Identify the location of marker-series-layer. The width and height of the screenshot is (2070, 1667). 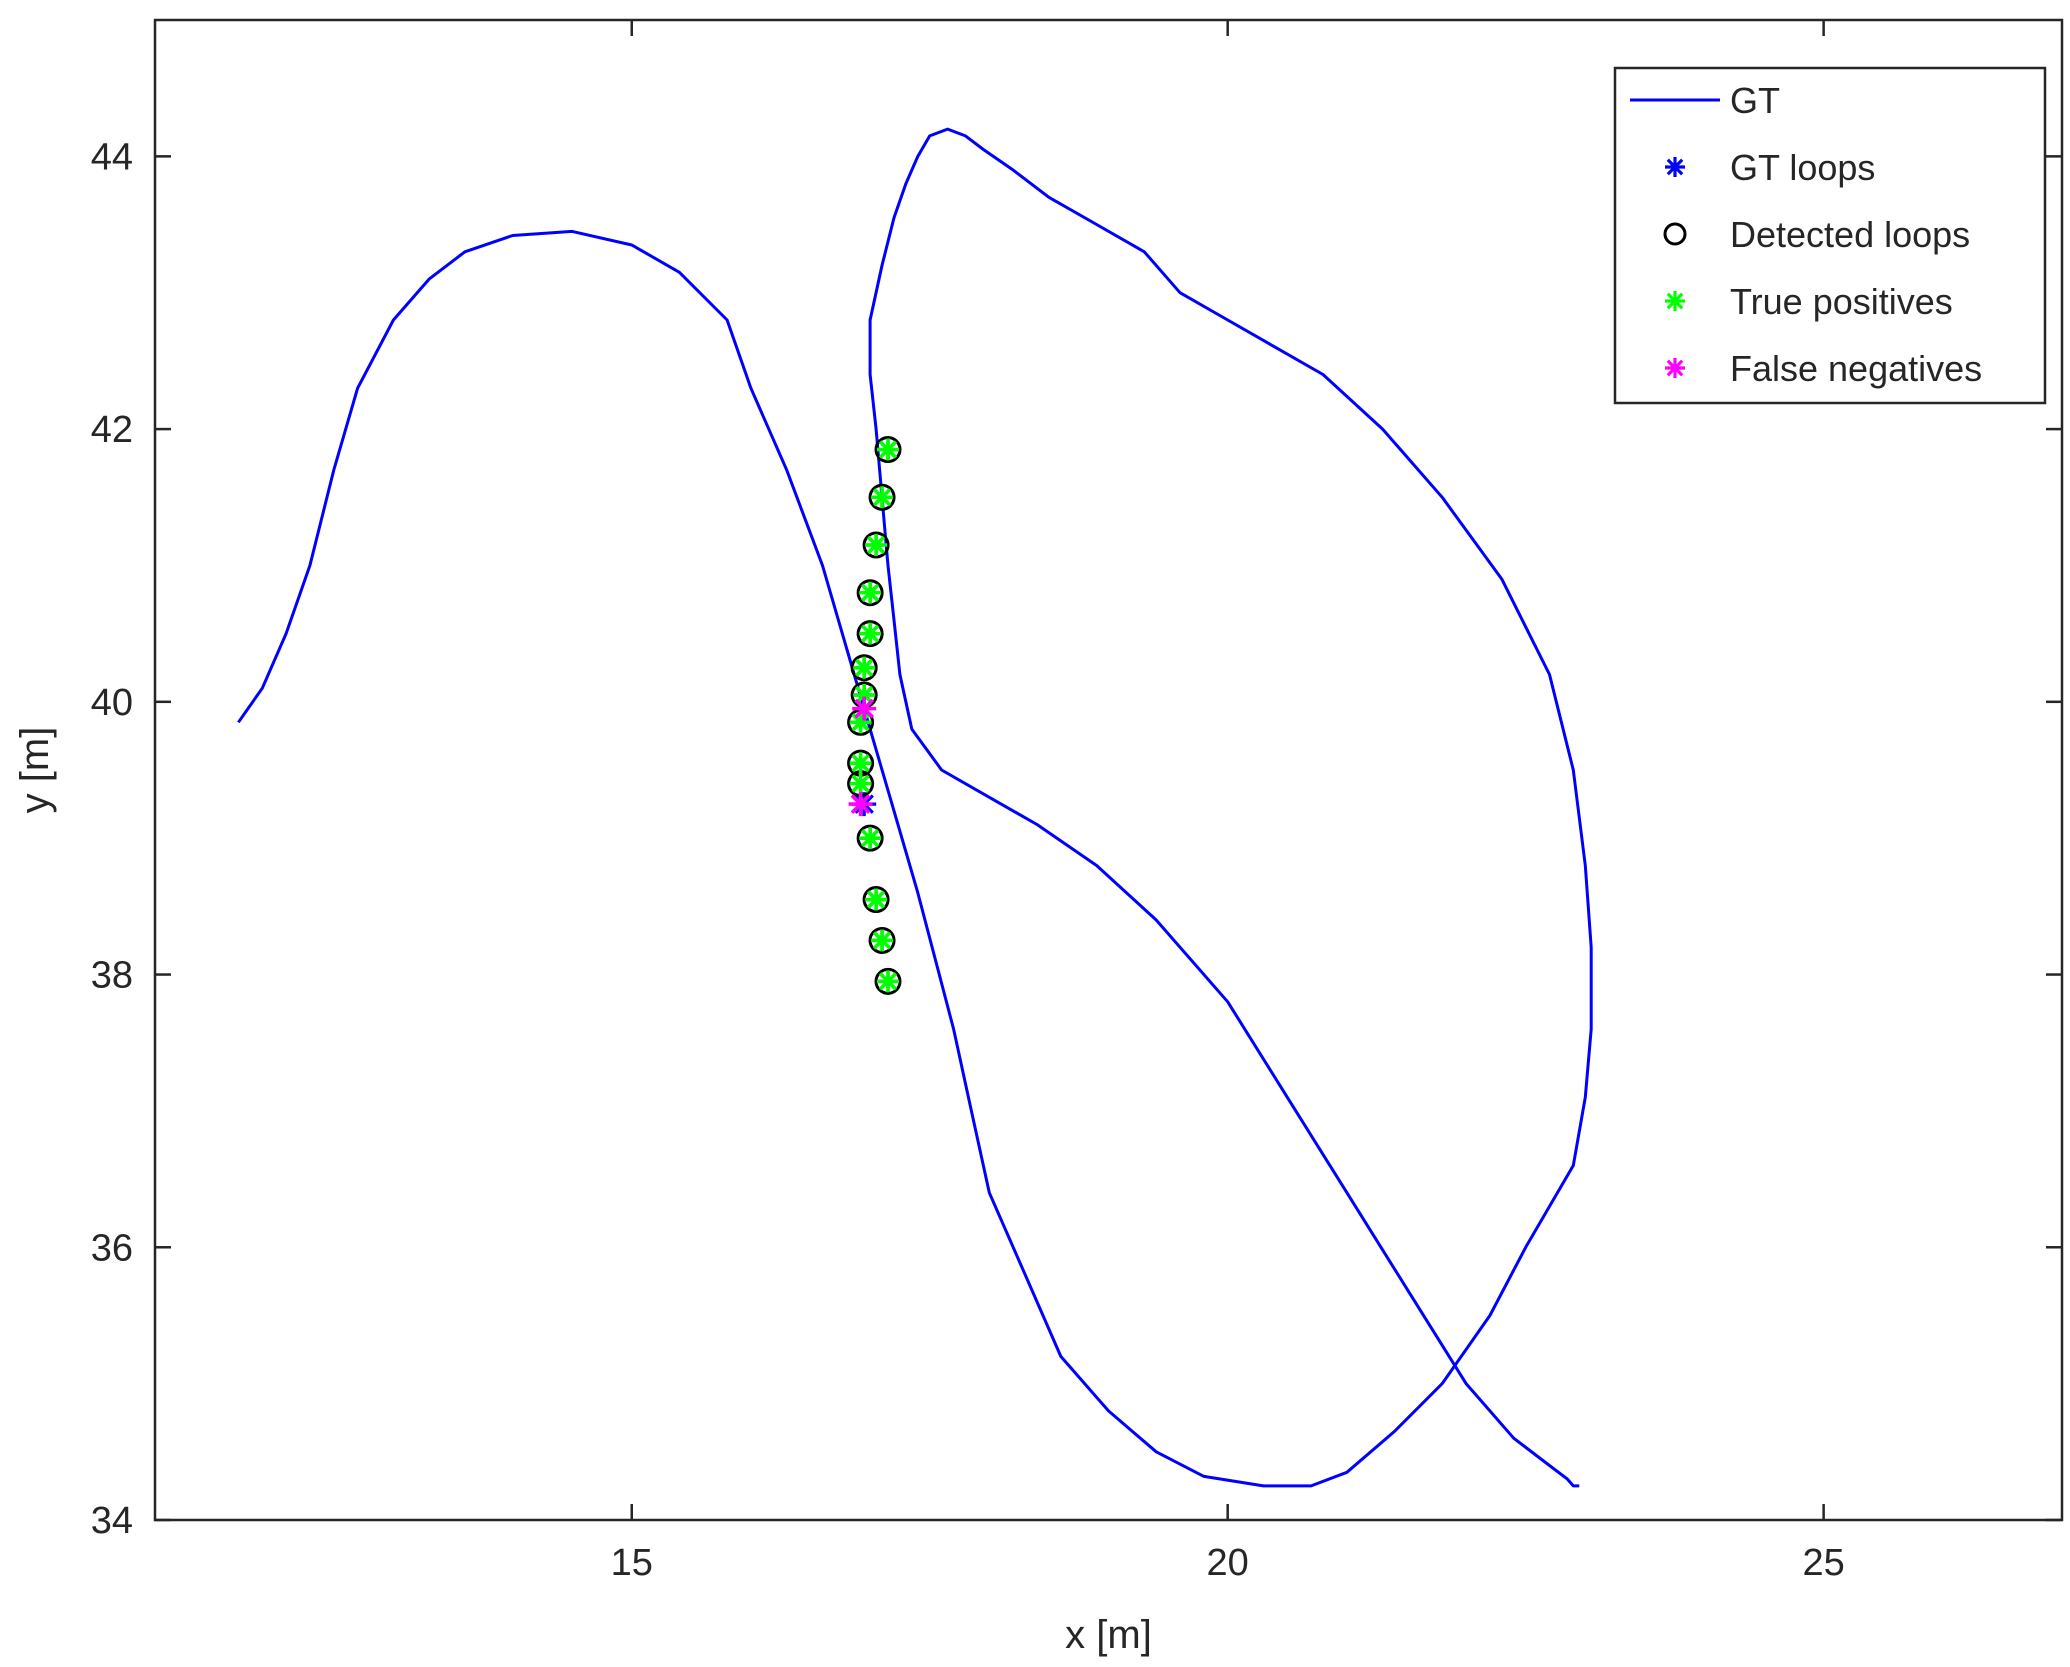
(874, 715).